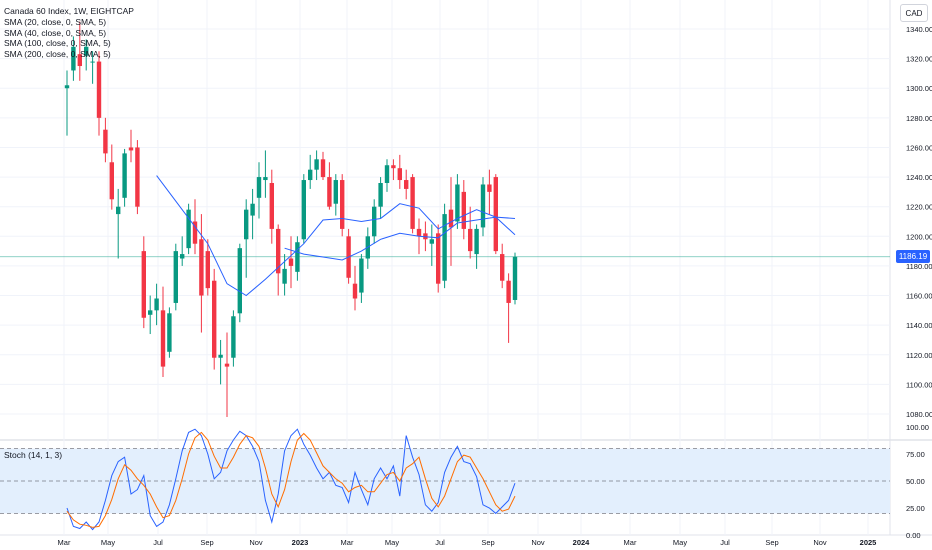 Image resolution: width=932 pixels, height=550 pixels. I want to click on stoch-lines, so click(291, 479).